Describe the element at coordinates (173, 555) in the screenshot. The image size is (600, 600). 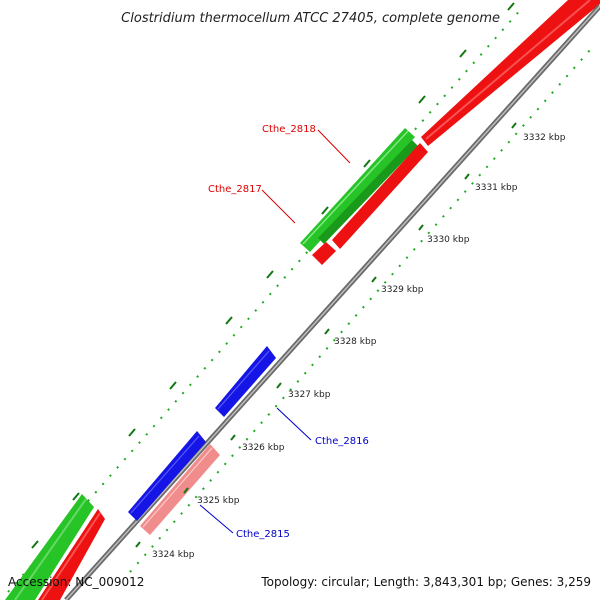
I see `tick-label-3324: 3324 kbp` at that location.